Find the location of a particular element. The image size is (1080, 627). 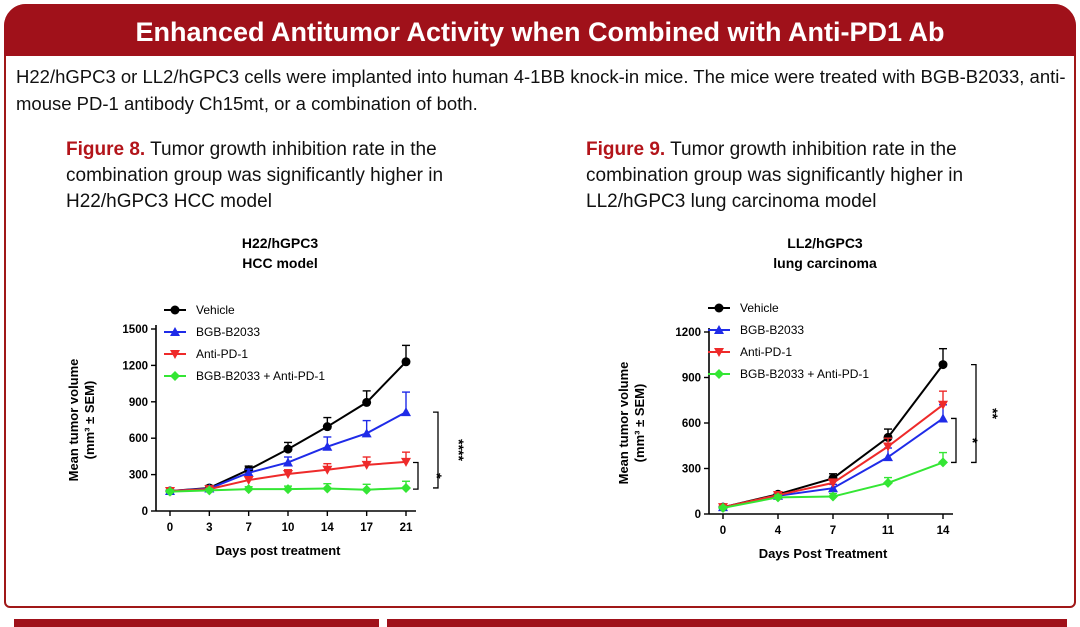

chart-title-line: HCC model is located at coordinates (279, 263).